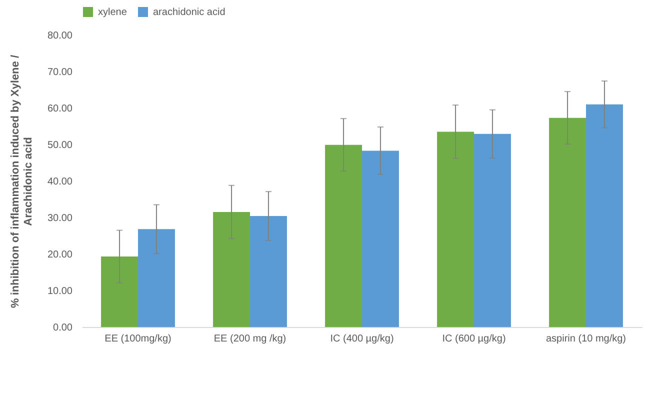 This screenshot has width=667, height=403. What do you see at coordinates (60, 145) in the screenshot?
I see `y-tick-label: 50.00` at bounding box center [60, 145].